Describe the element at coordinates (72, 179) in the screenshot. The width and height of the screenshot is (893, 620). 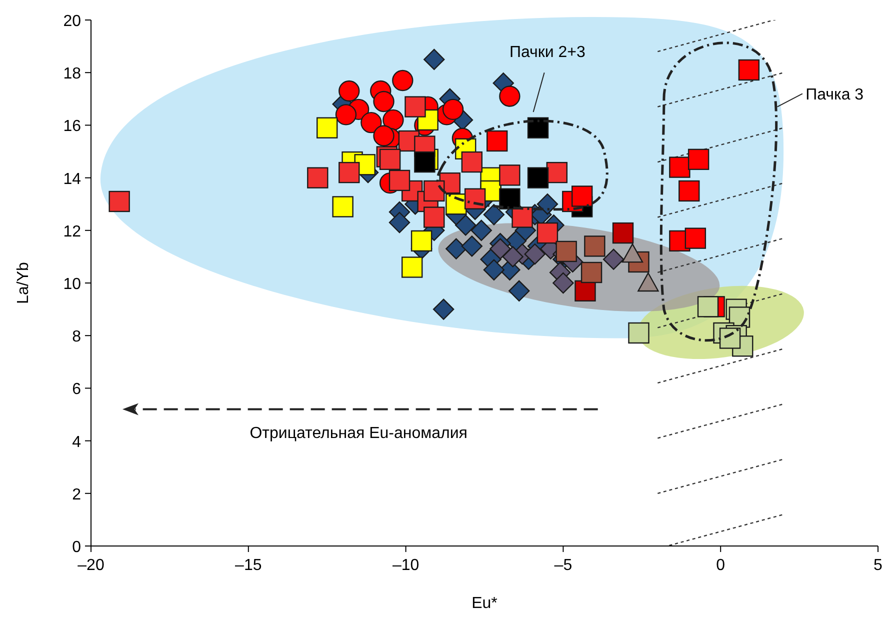
I see `y-tick-label: 14` at that location.